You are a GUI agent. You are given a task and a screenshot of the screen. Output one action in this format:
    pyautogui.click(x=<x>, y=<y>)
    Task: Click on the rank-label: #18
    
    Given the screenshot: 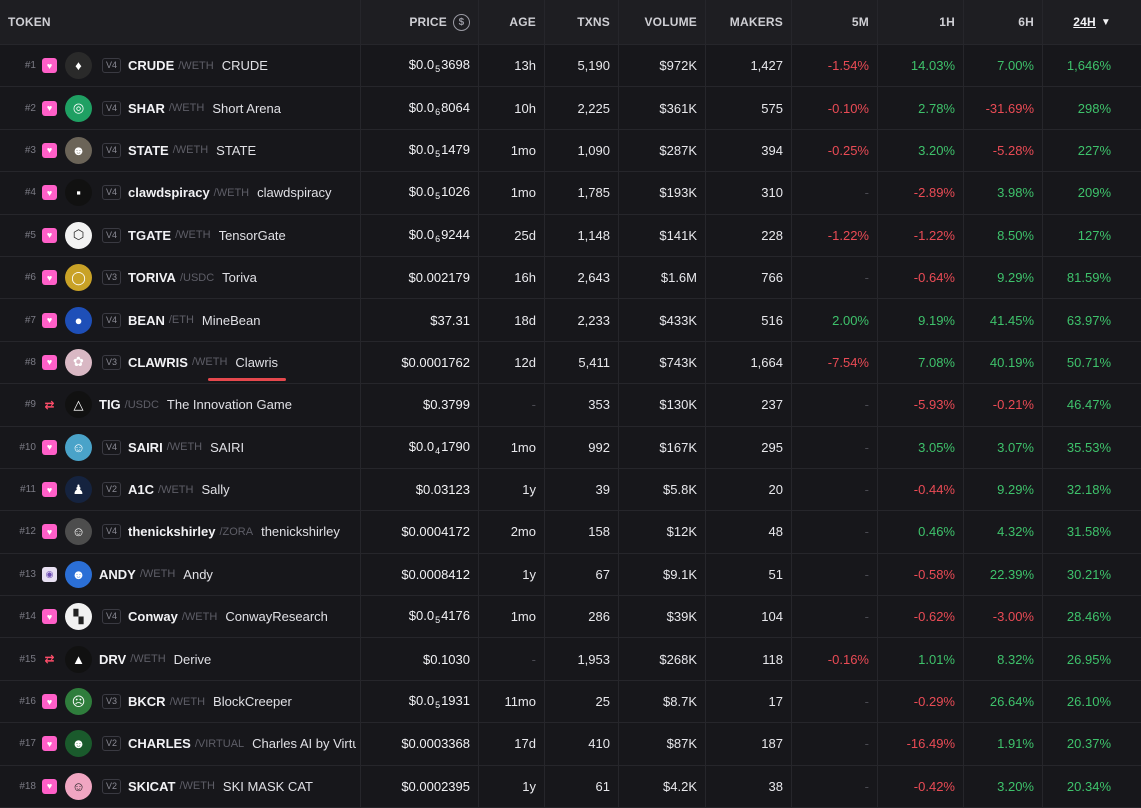 What is the action you would take?
    pyautogui.click(x=27, y=786)
    